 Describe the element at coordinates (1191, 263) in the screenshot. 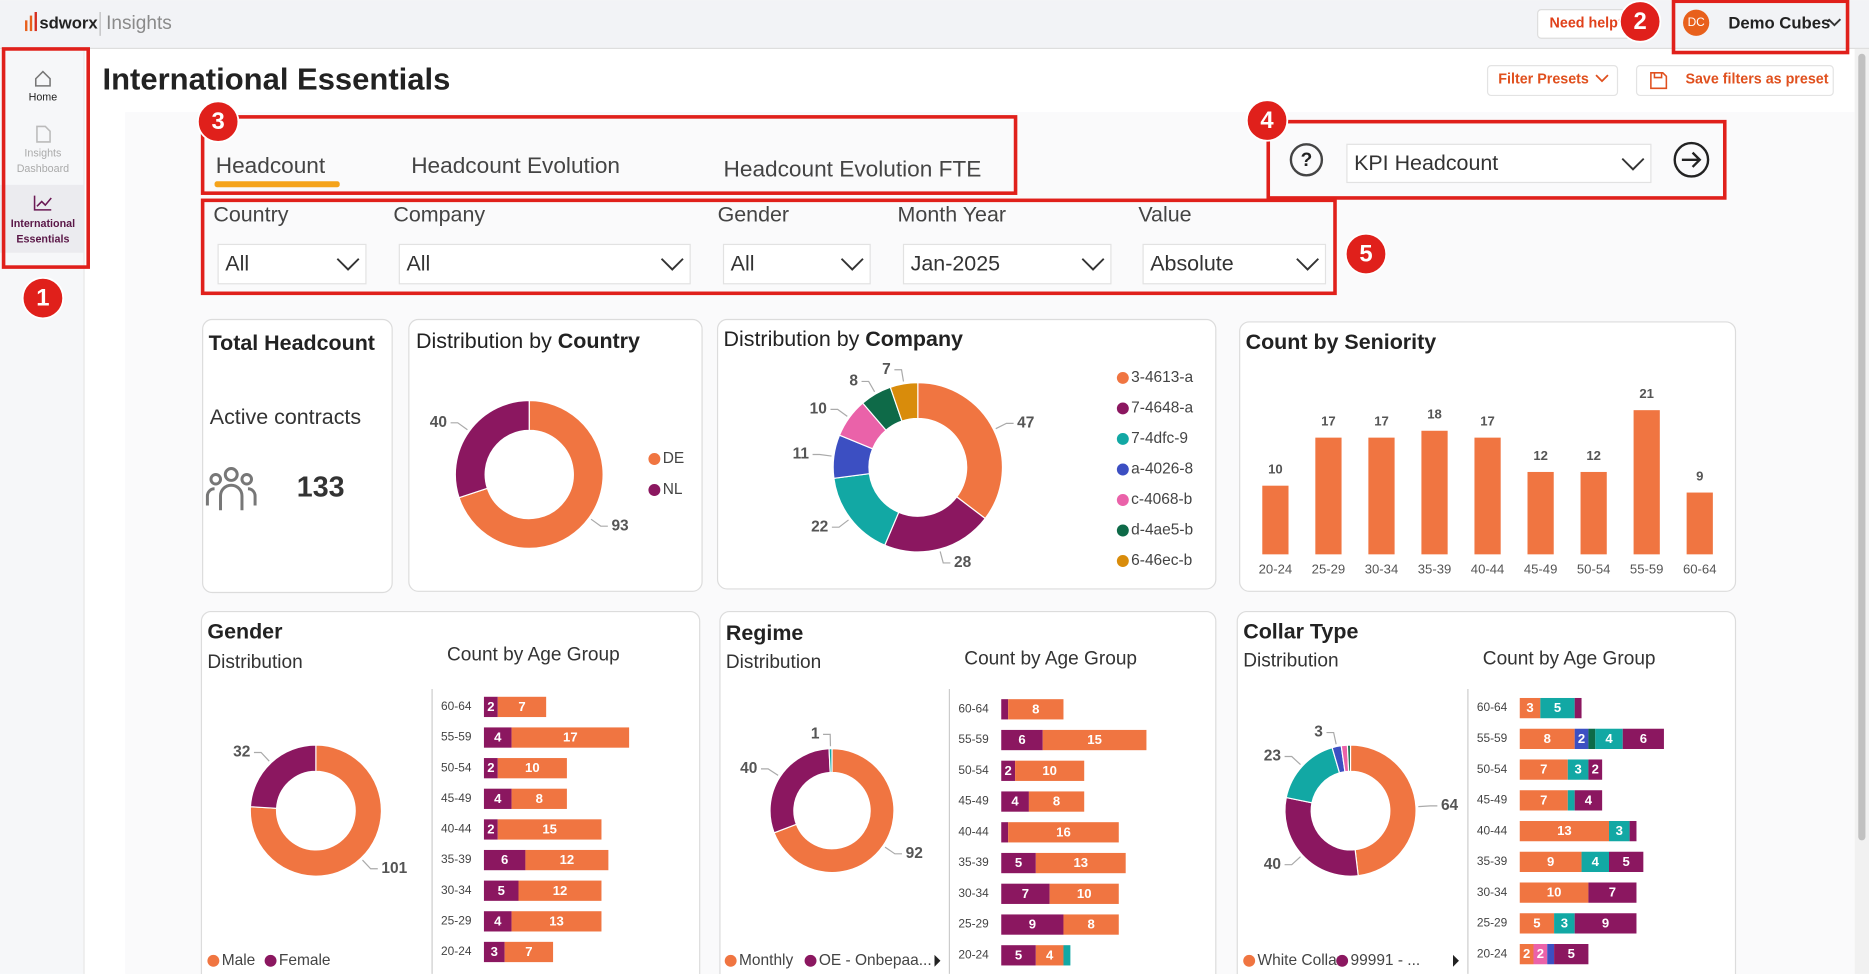

I see `filter-value: Absolute` at that location.